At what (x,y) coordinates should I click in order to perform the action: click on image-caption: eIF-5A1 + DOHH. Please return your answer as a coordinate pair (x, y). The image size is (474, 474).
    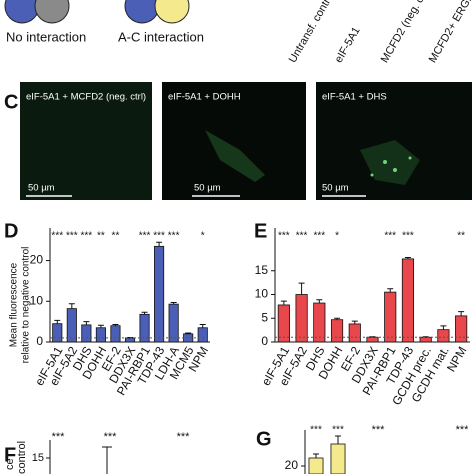
    Looking at the image, I should click on (204, 97).